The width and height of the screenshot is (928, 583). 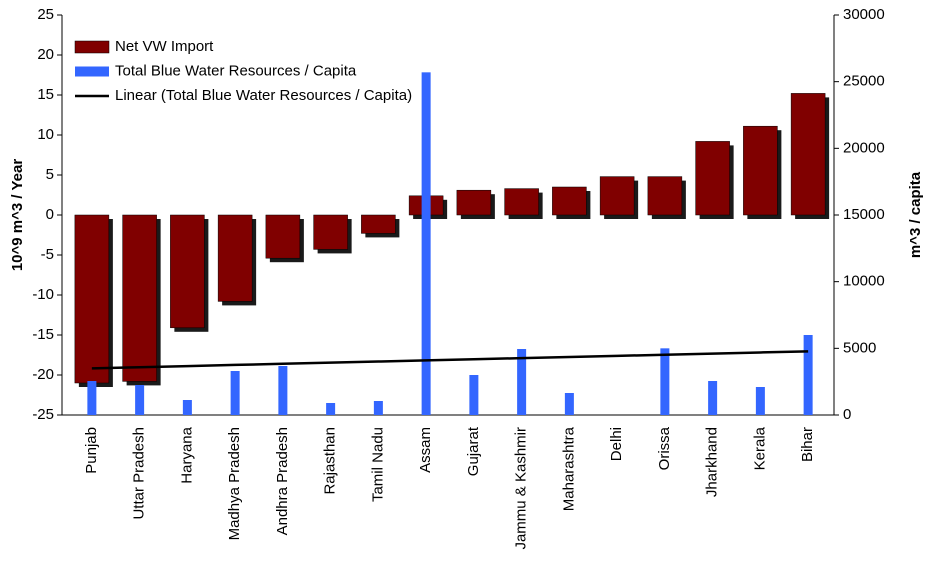 I want to click on x-tick-label: Assam, so click(x=425, y=450).